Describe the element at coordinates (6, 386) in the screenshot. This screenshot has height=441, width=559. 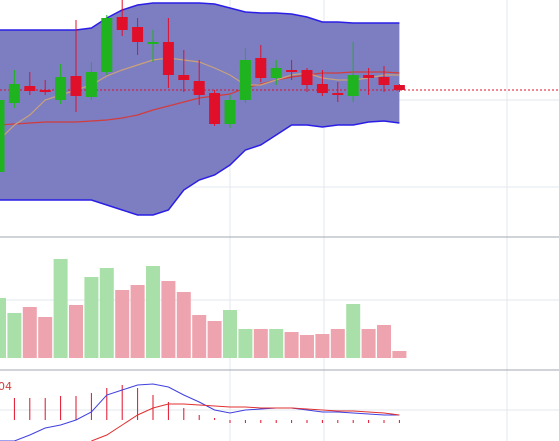
I see `macd-label: 04` at that location.